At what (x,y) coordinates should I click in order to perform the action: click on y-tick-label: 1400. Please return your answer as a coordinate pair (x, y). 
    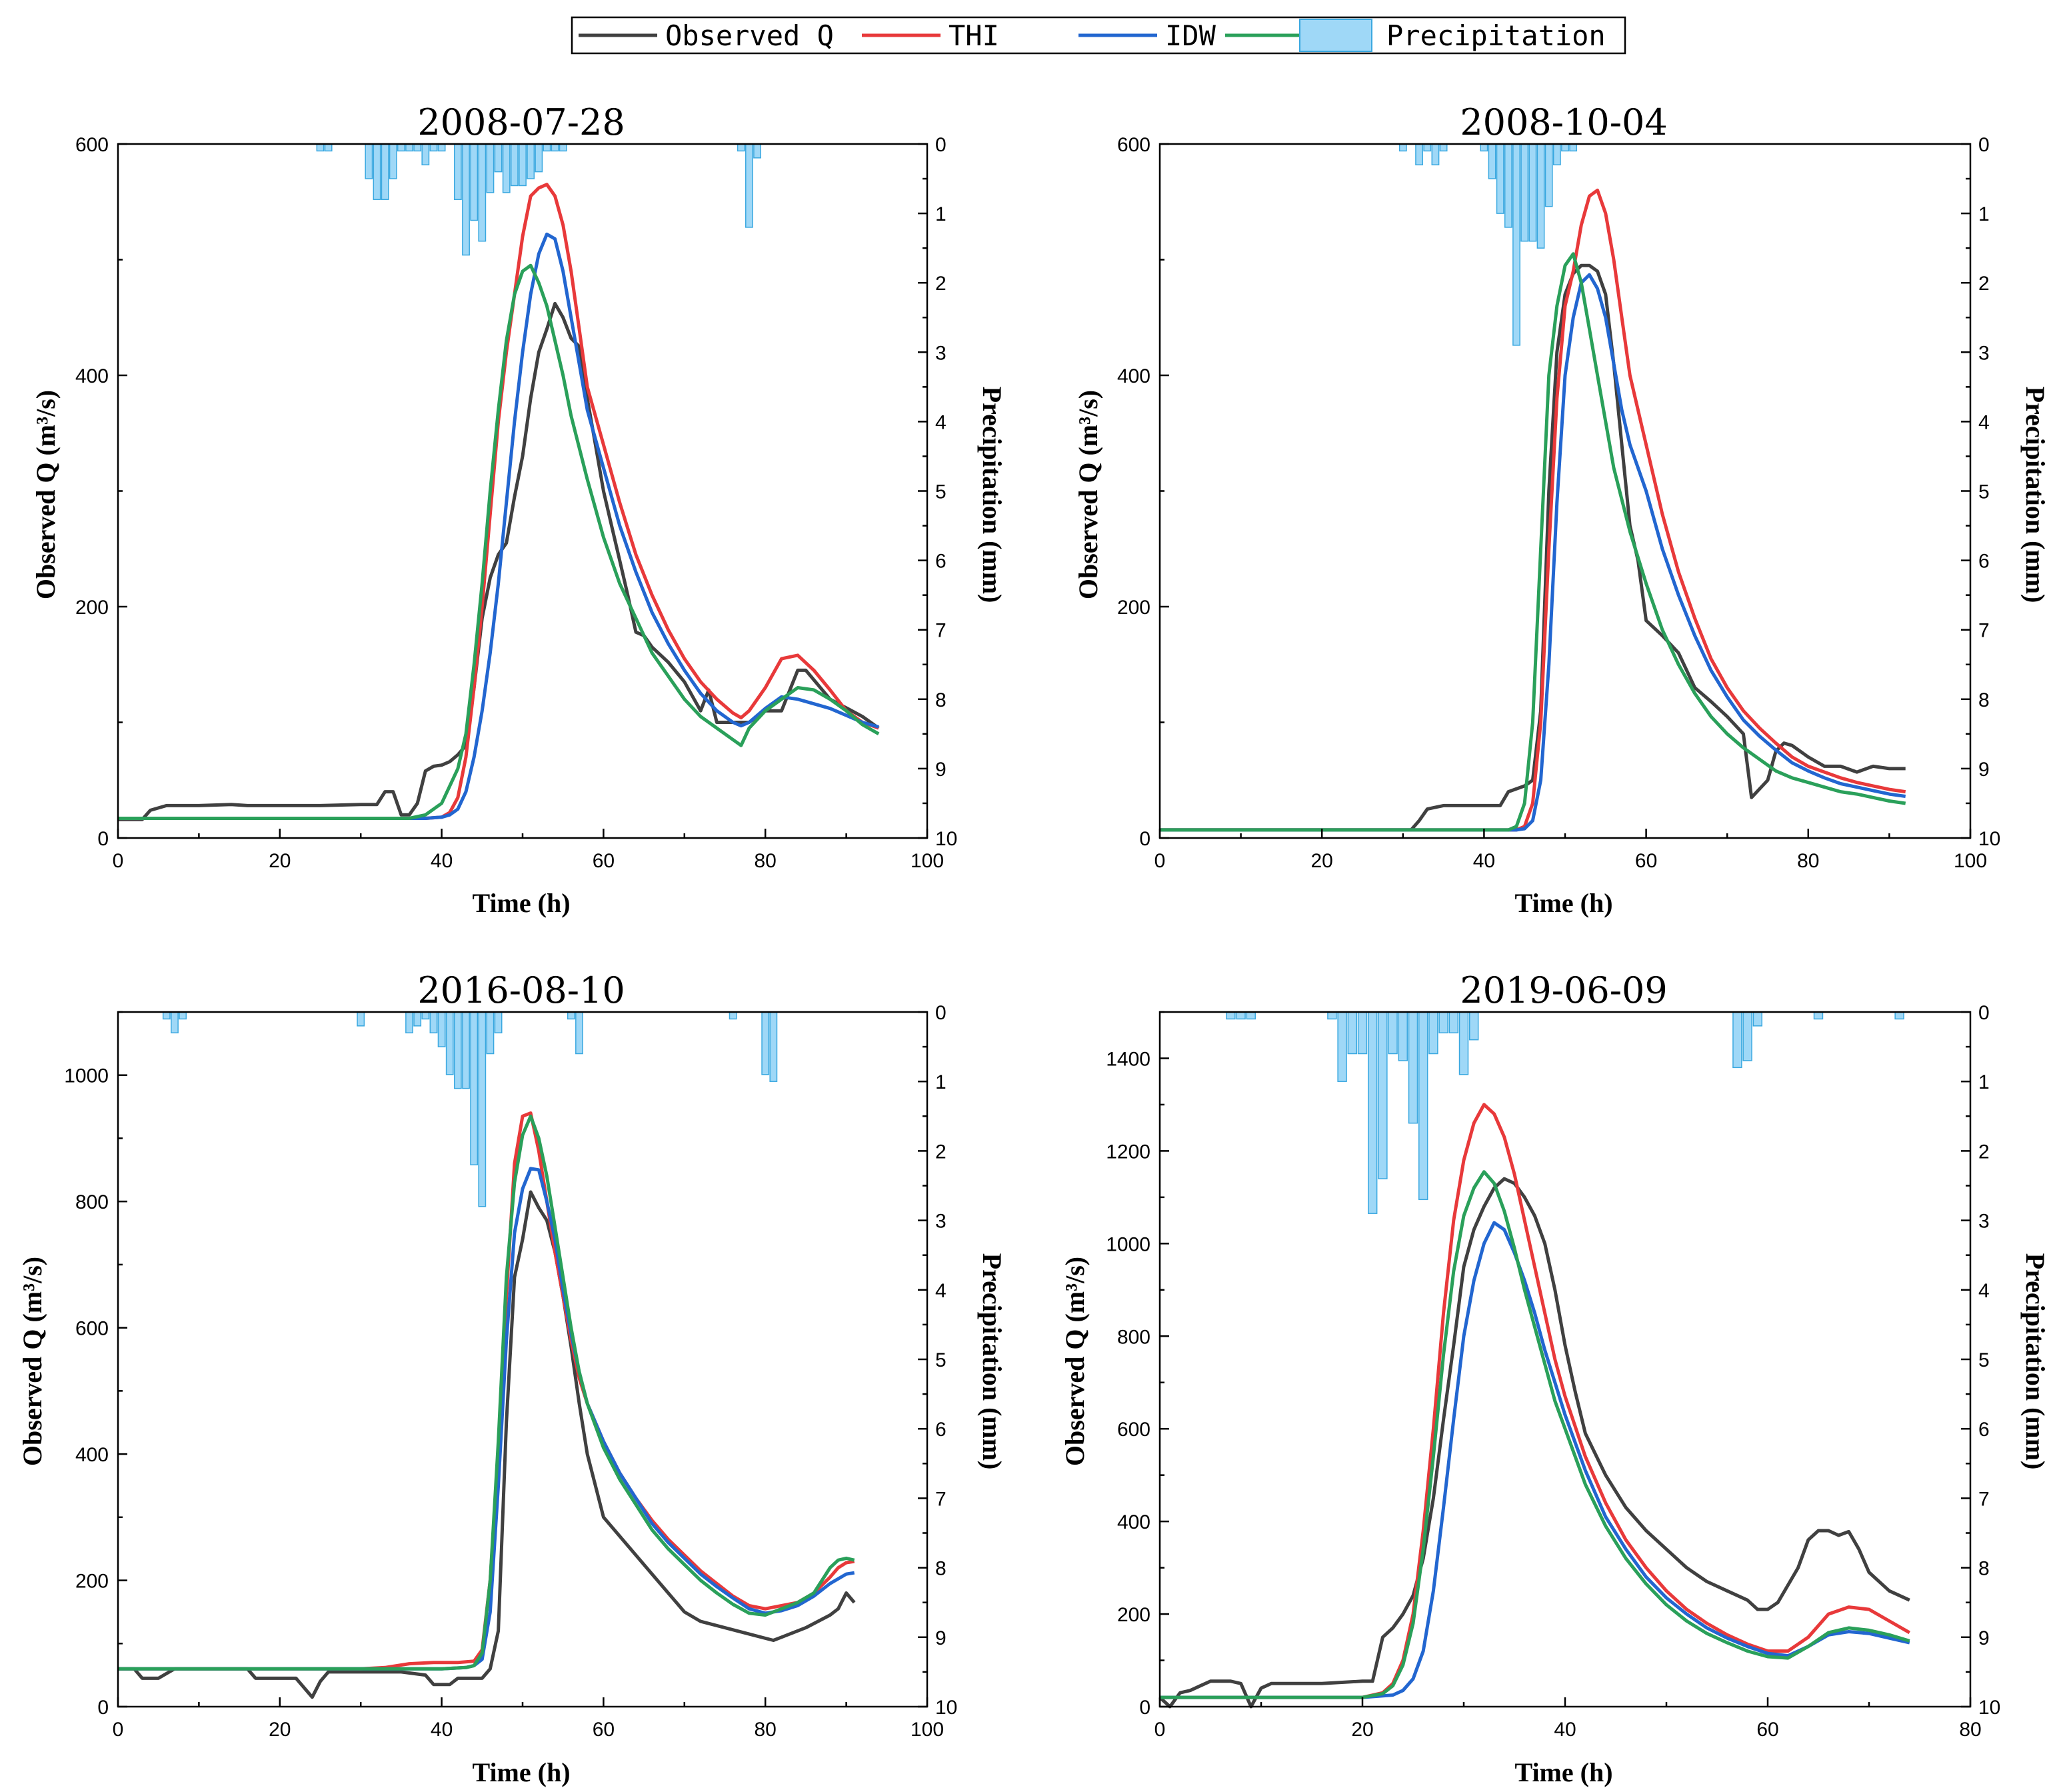
    Looking at the image, I should click on (1128, 1059).